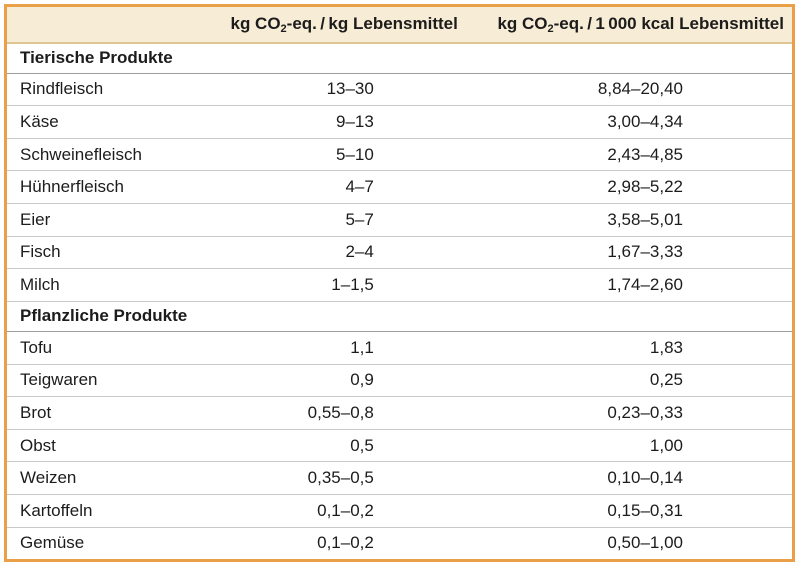  I want to click on food-label: Käse, so click(115, 122).